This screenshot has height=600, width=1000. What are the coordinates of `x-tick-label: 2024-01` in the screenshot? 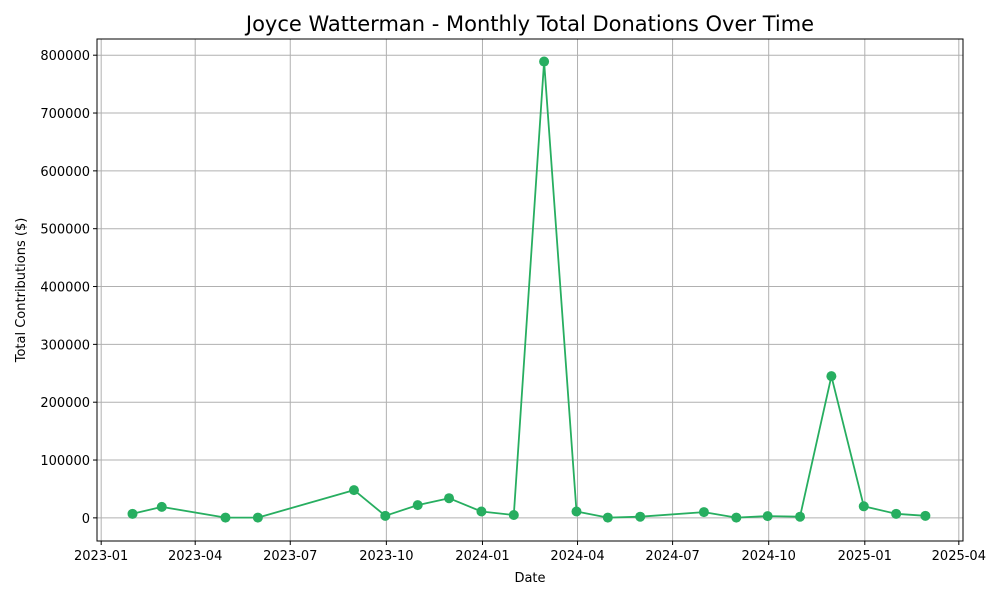 It's located at (482, 556).